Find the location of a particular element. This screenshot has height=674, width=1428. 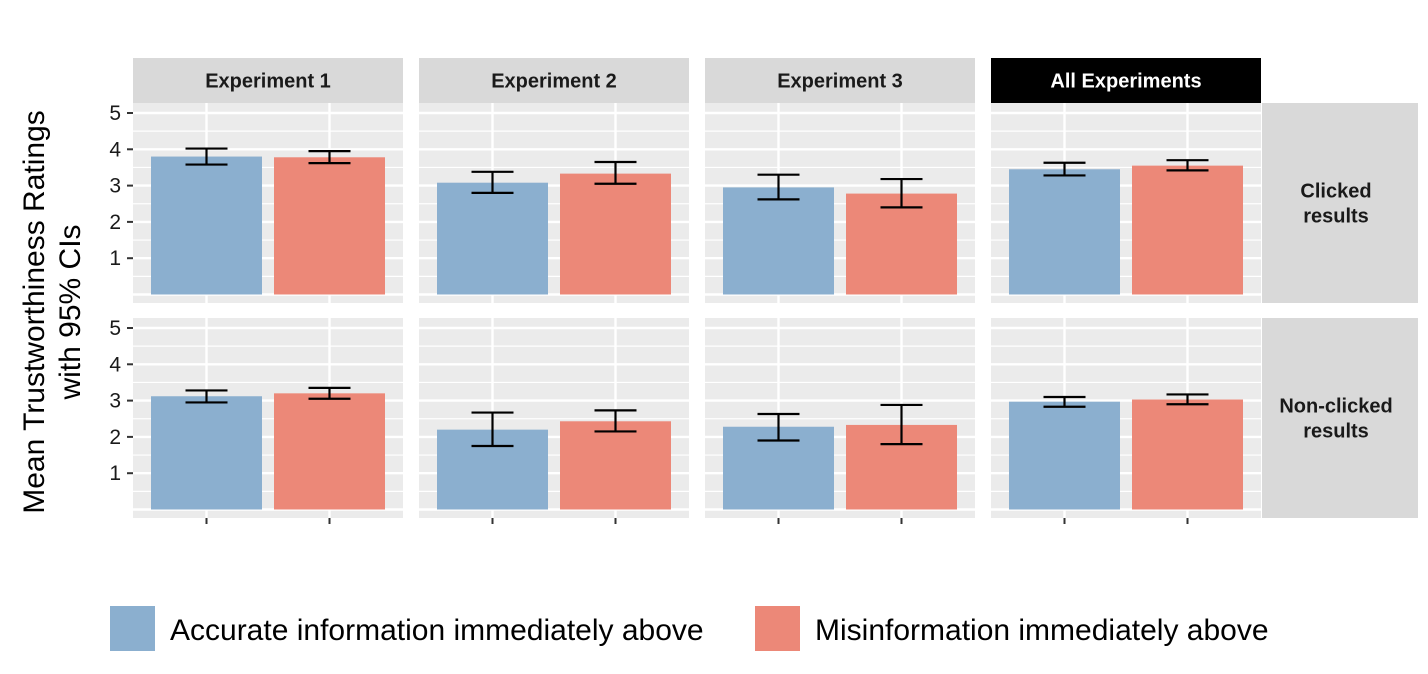

facet-strip-label: All Experiments is located at coordinates (1125, 82).